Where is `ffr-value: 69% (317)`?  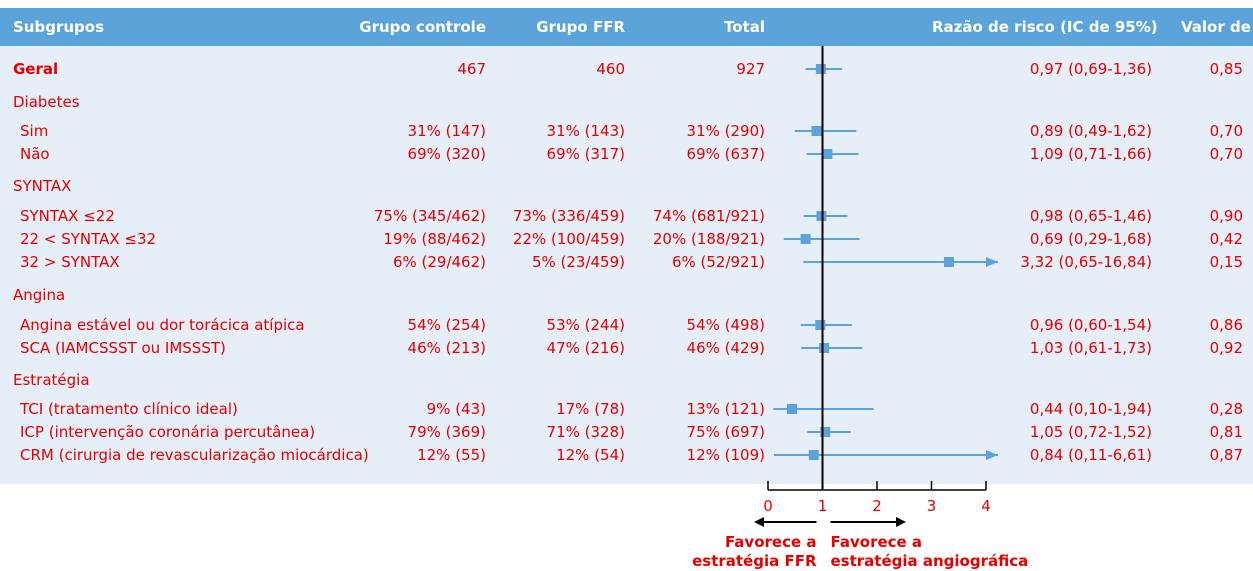
ffr-value: 69% (317) is located at coordinates (586, 154).